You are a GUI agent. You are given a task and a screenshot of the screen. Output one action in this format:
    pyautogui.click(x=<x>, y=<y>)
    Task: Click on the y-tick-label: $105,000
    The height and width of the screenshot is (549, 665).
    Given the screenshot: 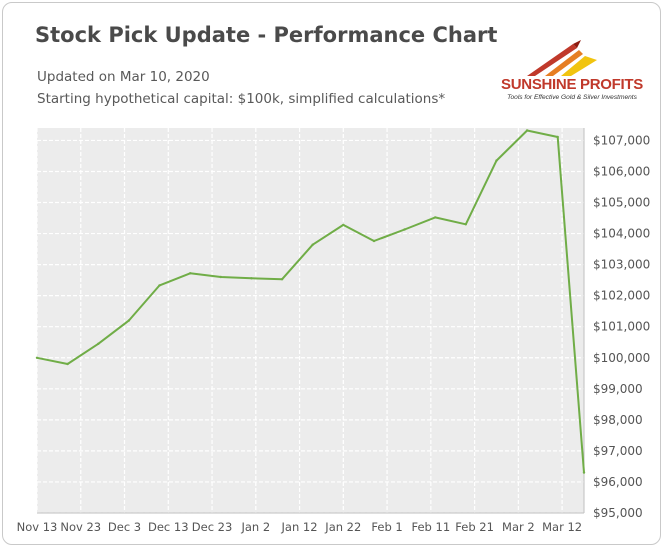 What is the action you would take?
    pyautogui.click(x=621, y=203)
    